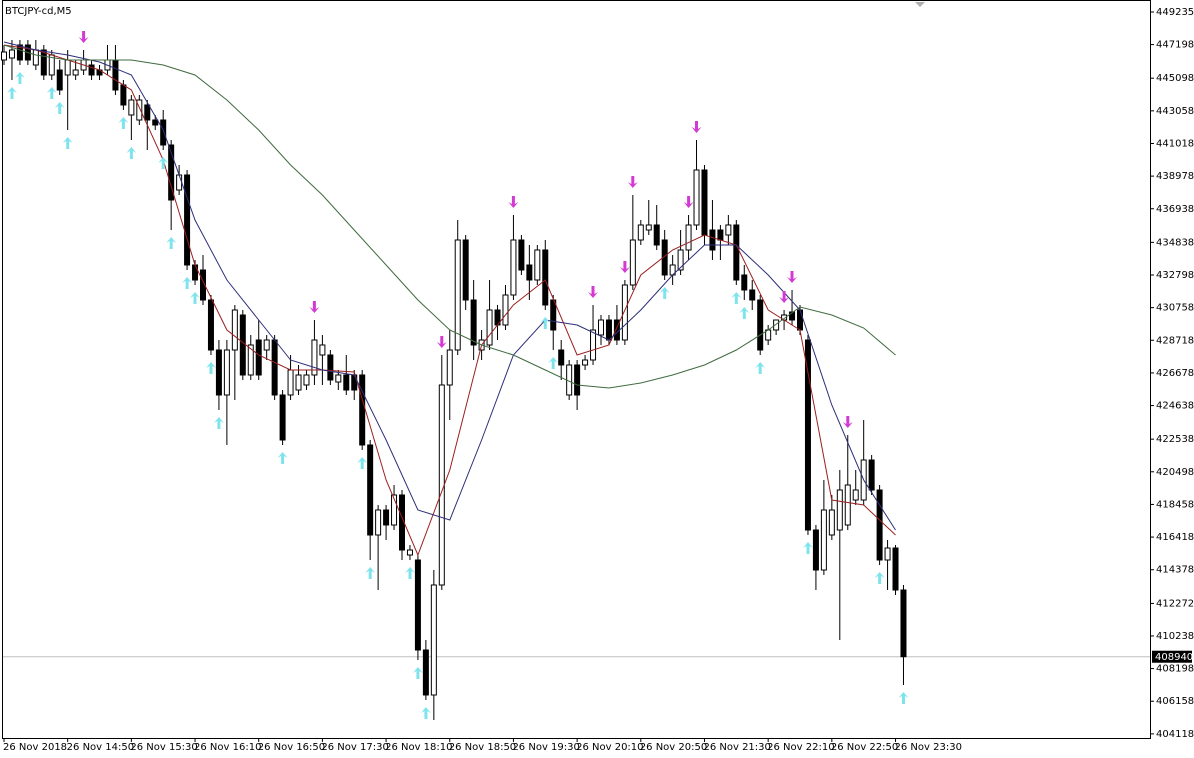  I want to click on last-price-box, so click(1172, 656).